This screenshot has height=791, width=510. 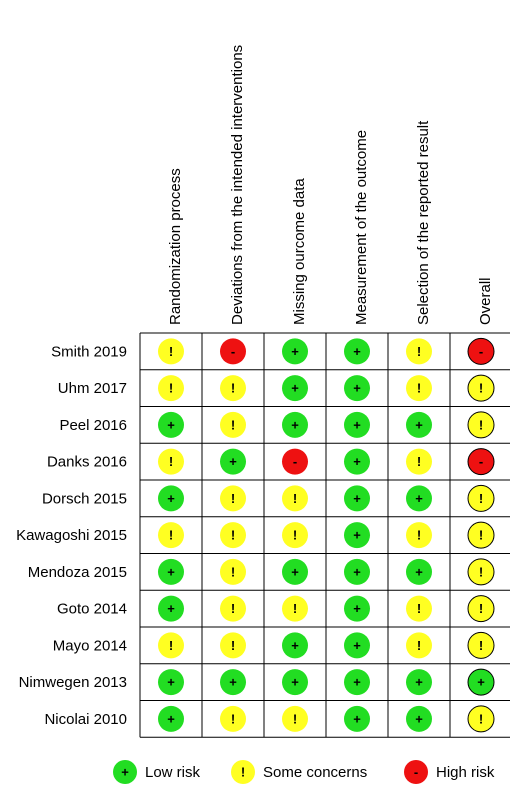 I want to click on domain-header: Measurement of the outcome, so click(x=361, y=227).